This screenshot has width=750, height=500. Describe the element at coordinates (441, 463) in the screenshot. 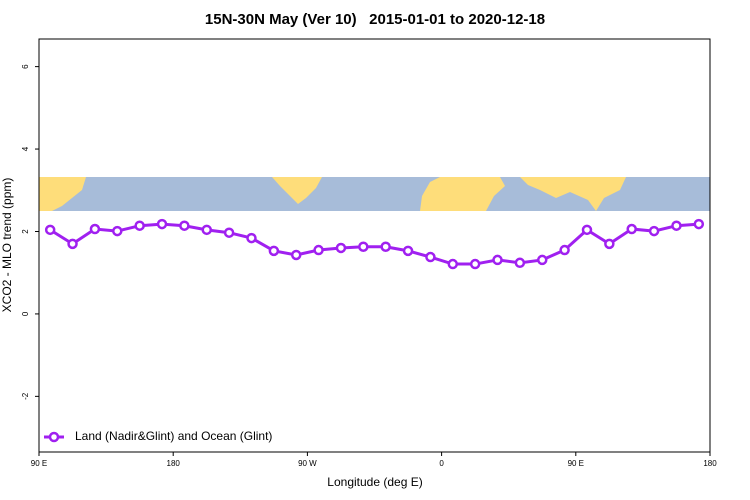

I see `x-tick-label: 0` at that location.